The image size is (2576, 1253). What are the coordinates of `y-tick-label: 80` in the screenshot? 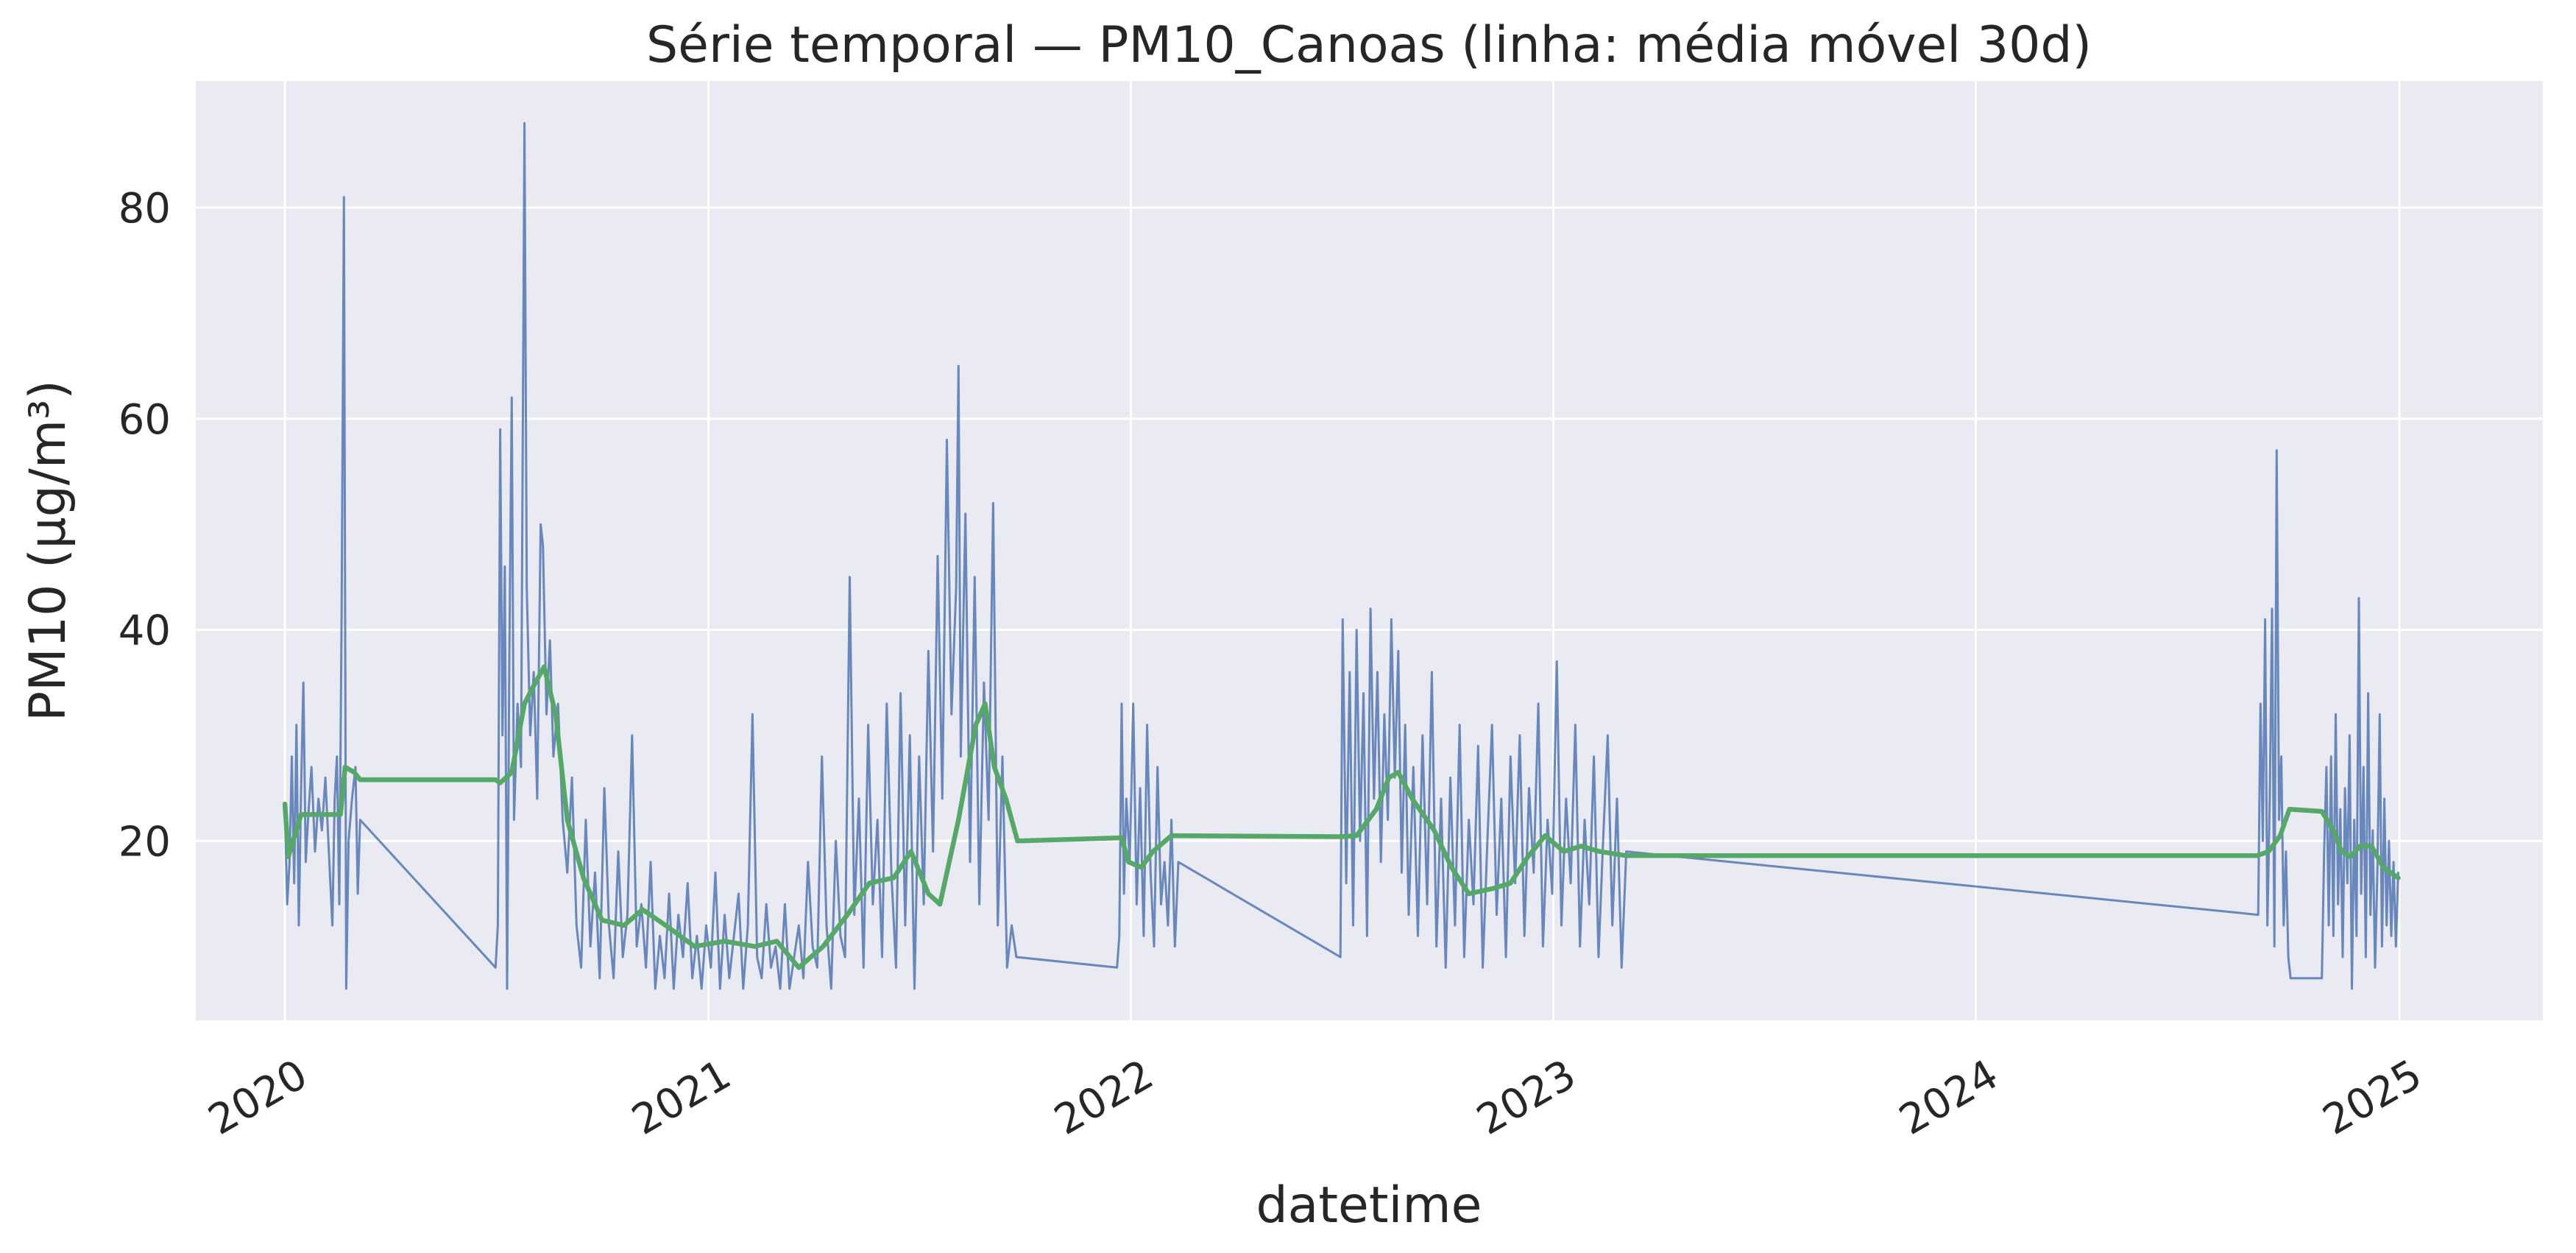 It's located at (144, 209).